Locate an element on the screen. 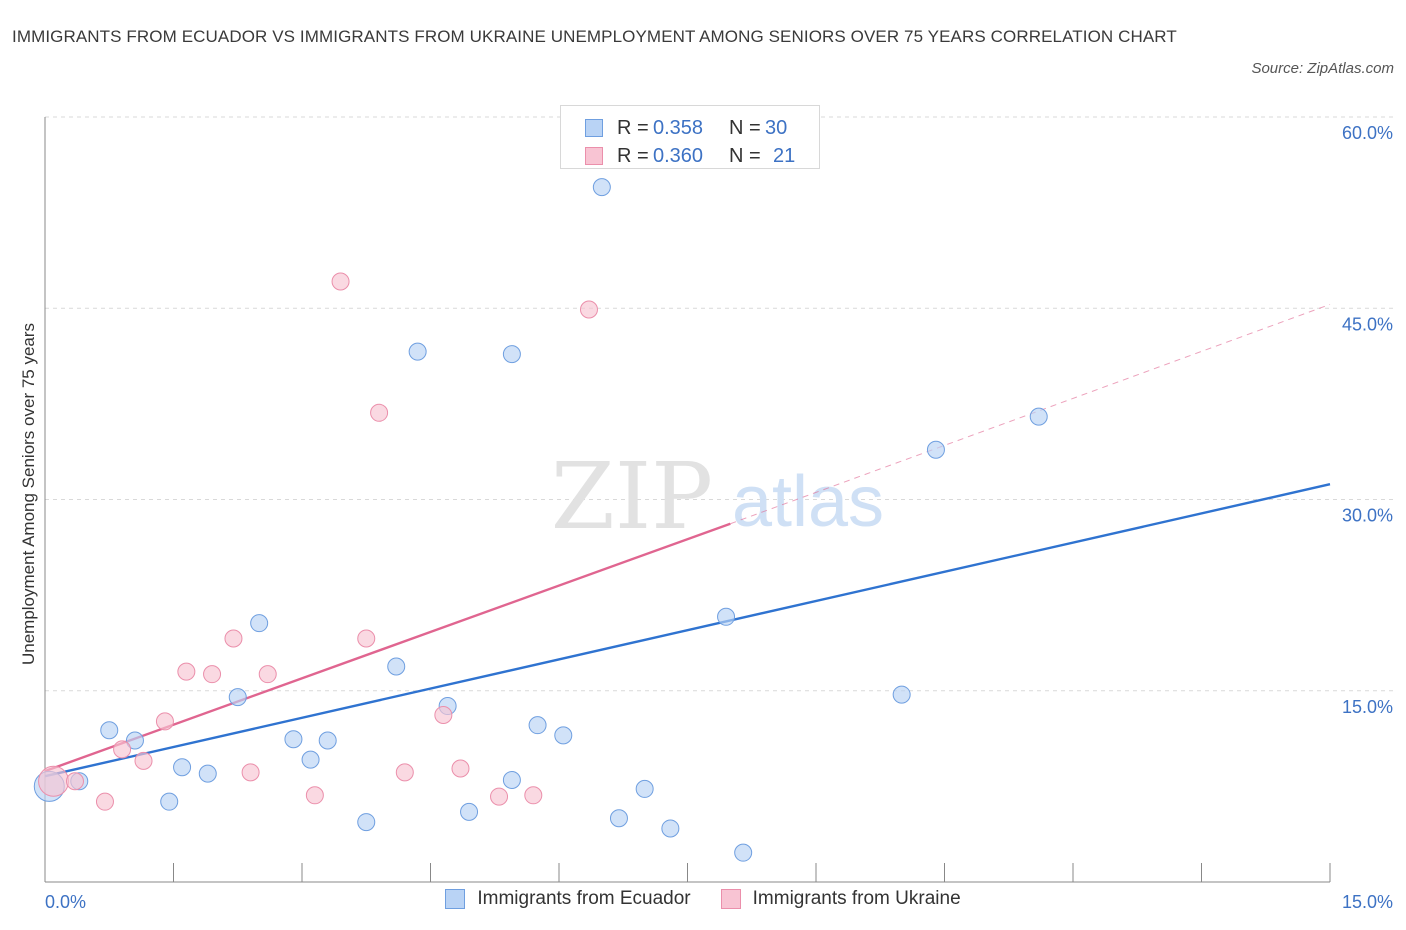  legend-row-ecuador: R = 0.358 N = 30 is located at coordinates (686, 128).